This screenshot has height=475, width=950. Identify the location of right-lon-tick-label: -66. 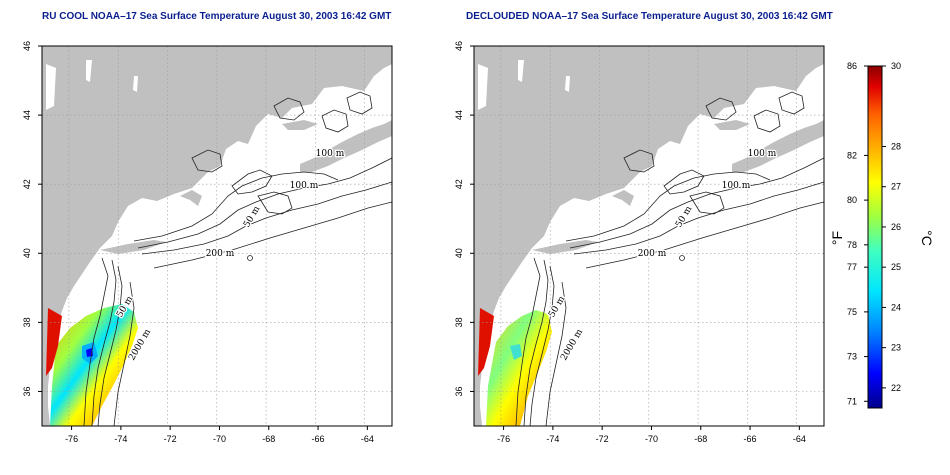
(750, 439).